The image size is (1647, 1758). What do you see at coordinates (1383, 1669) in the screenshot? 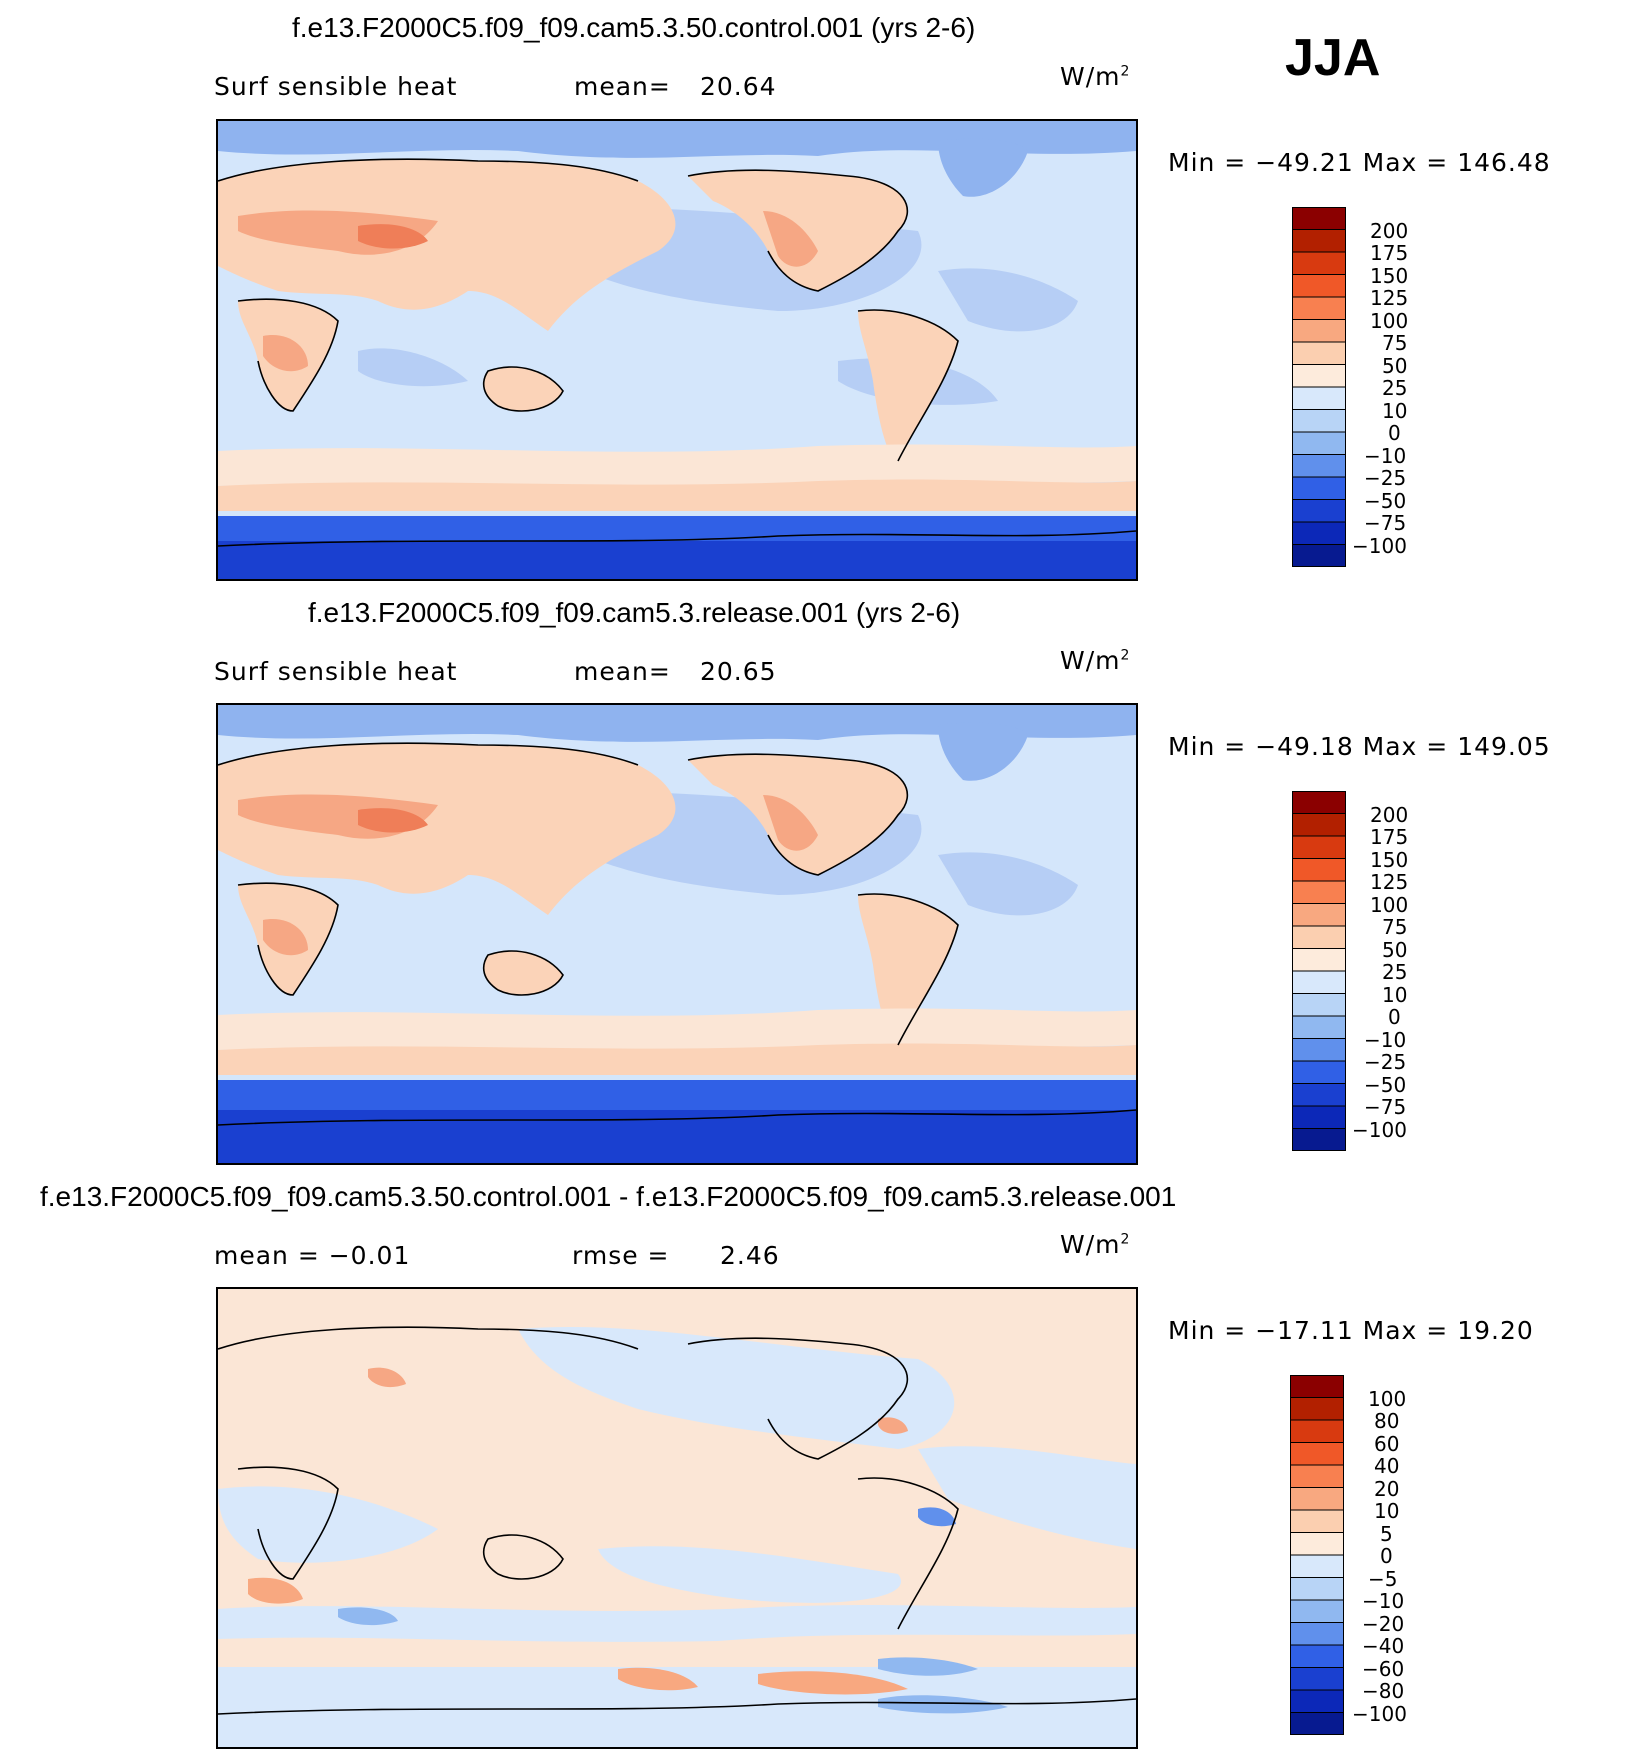
I see `panel3-cbar-label: −60` at bounding box center [1383, 1669].